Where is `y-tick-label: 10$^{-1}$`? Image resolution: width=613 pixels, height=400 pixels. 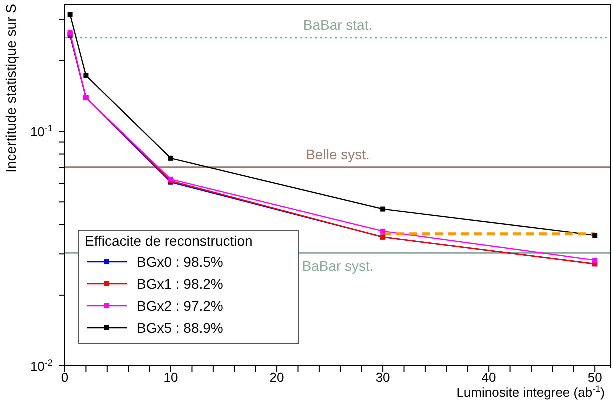
y-tick-label: 10$^{-1}$ is located at coordinates (41, 132).